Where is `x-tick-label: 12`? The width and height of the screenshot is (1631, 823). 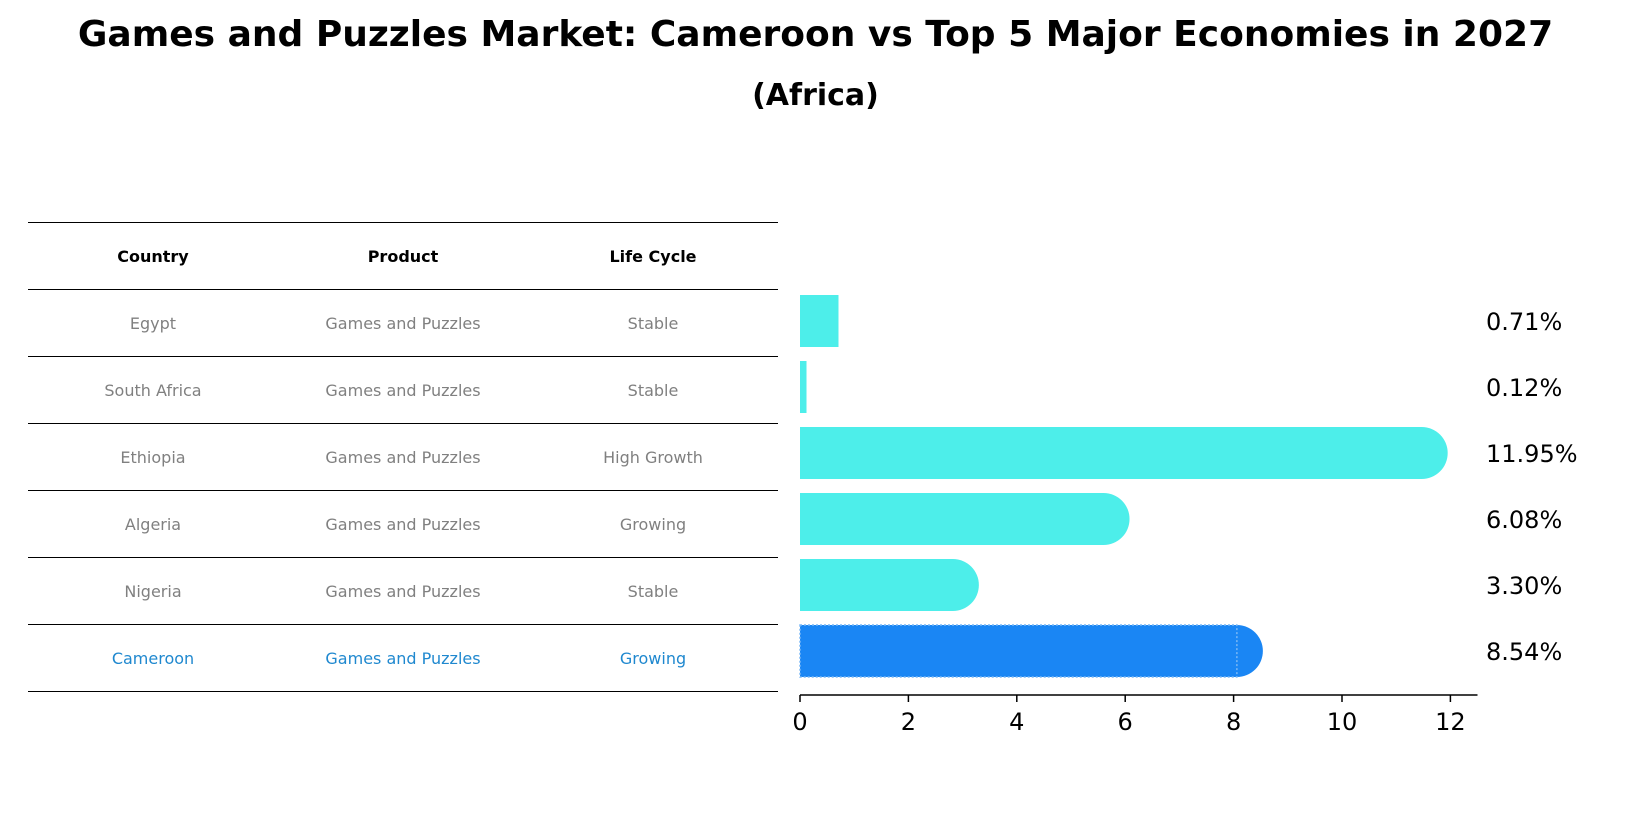 x-tick-label: 12 is located at coordinates (1450, 722).